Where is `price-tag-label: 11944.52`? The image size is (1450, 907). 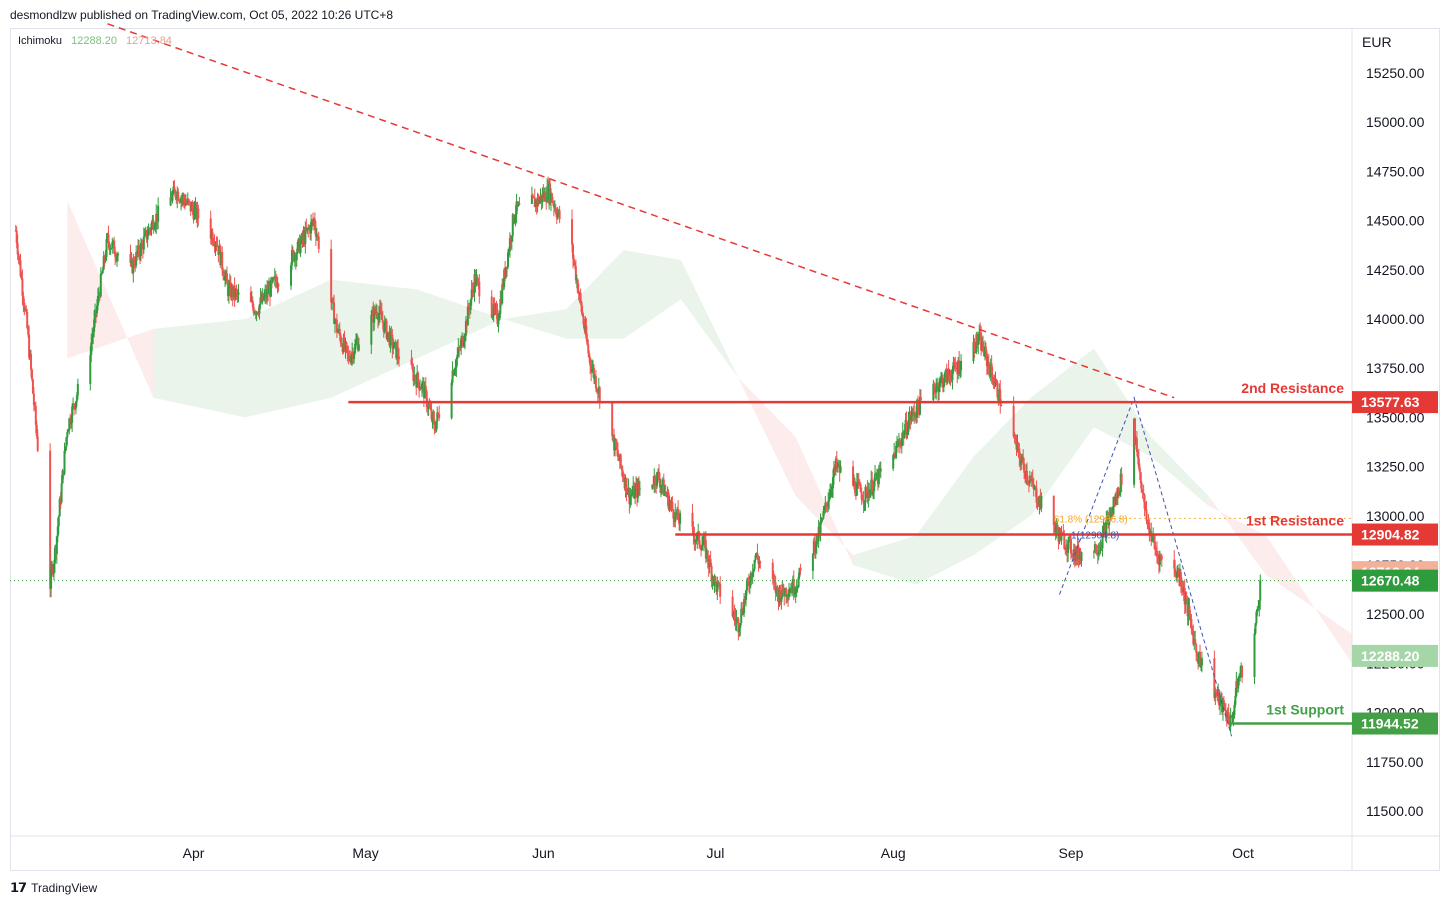 price-tag-label: 11944.52 is located at coordinates (1390, 724).